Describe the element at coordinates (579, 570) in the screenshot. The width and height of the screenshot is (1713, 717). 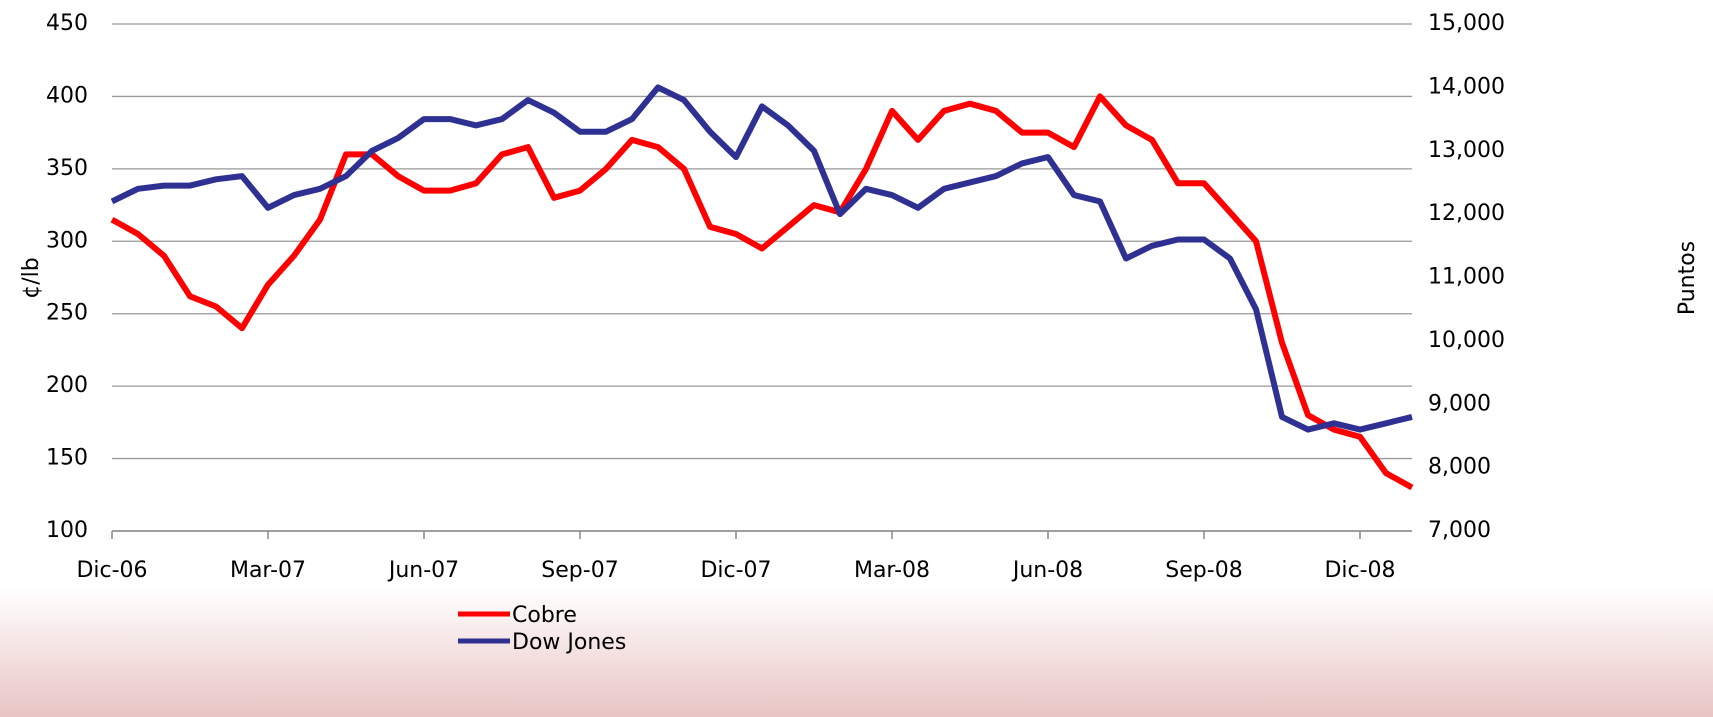
I see `x-tick-label: Sep-07` at that location.